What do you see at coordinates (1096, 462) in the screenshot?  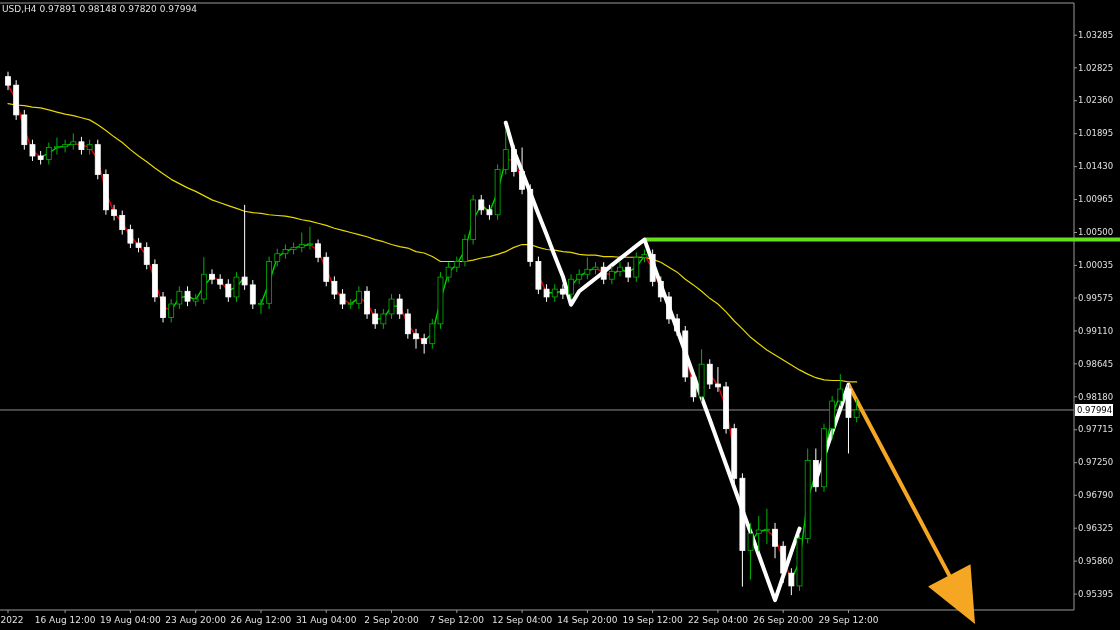 I see `y-tick-label: 0.97250` at bounding box center [1096, 462].